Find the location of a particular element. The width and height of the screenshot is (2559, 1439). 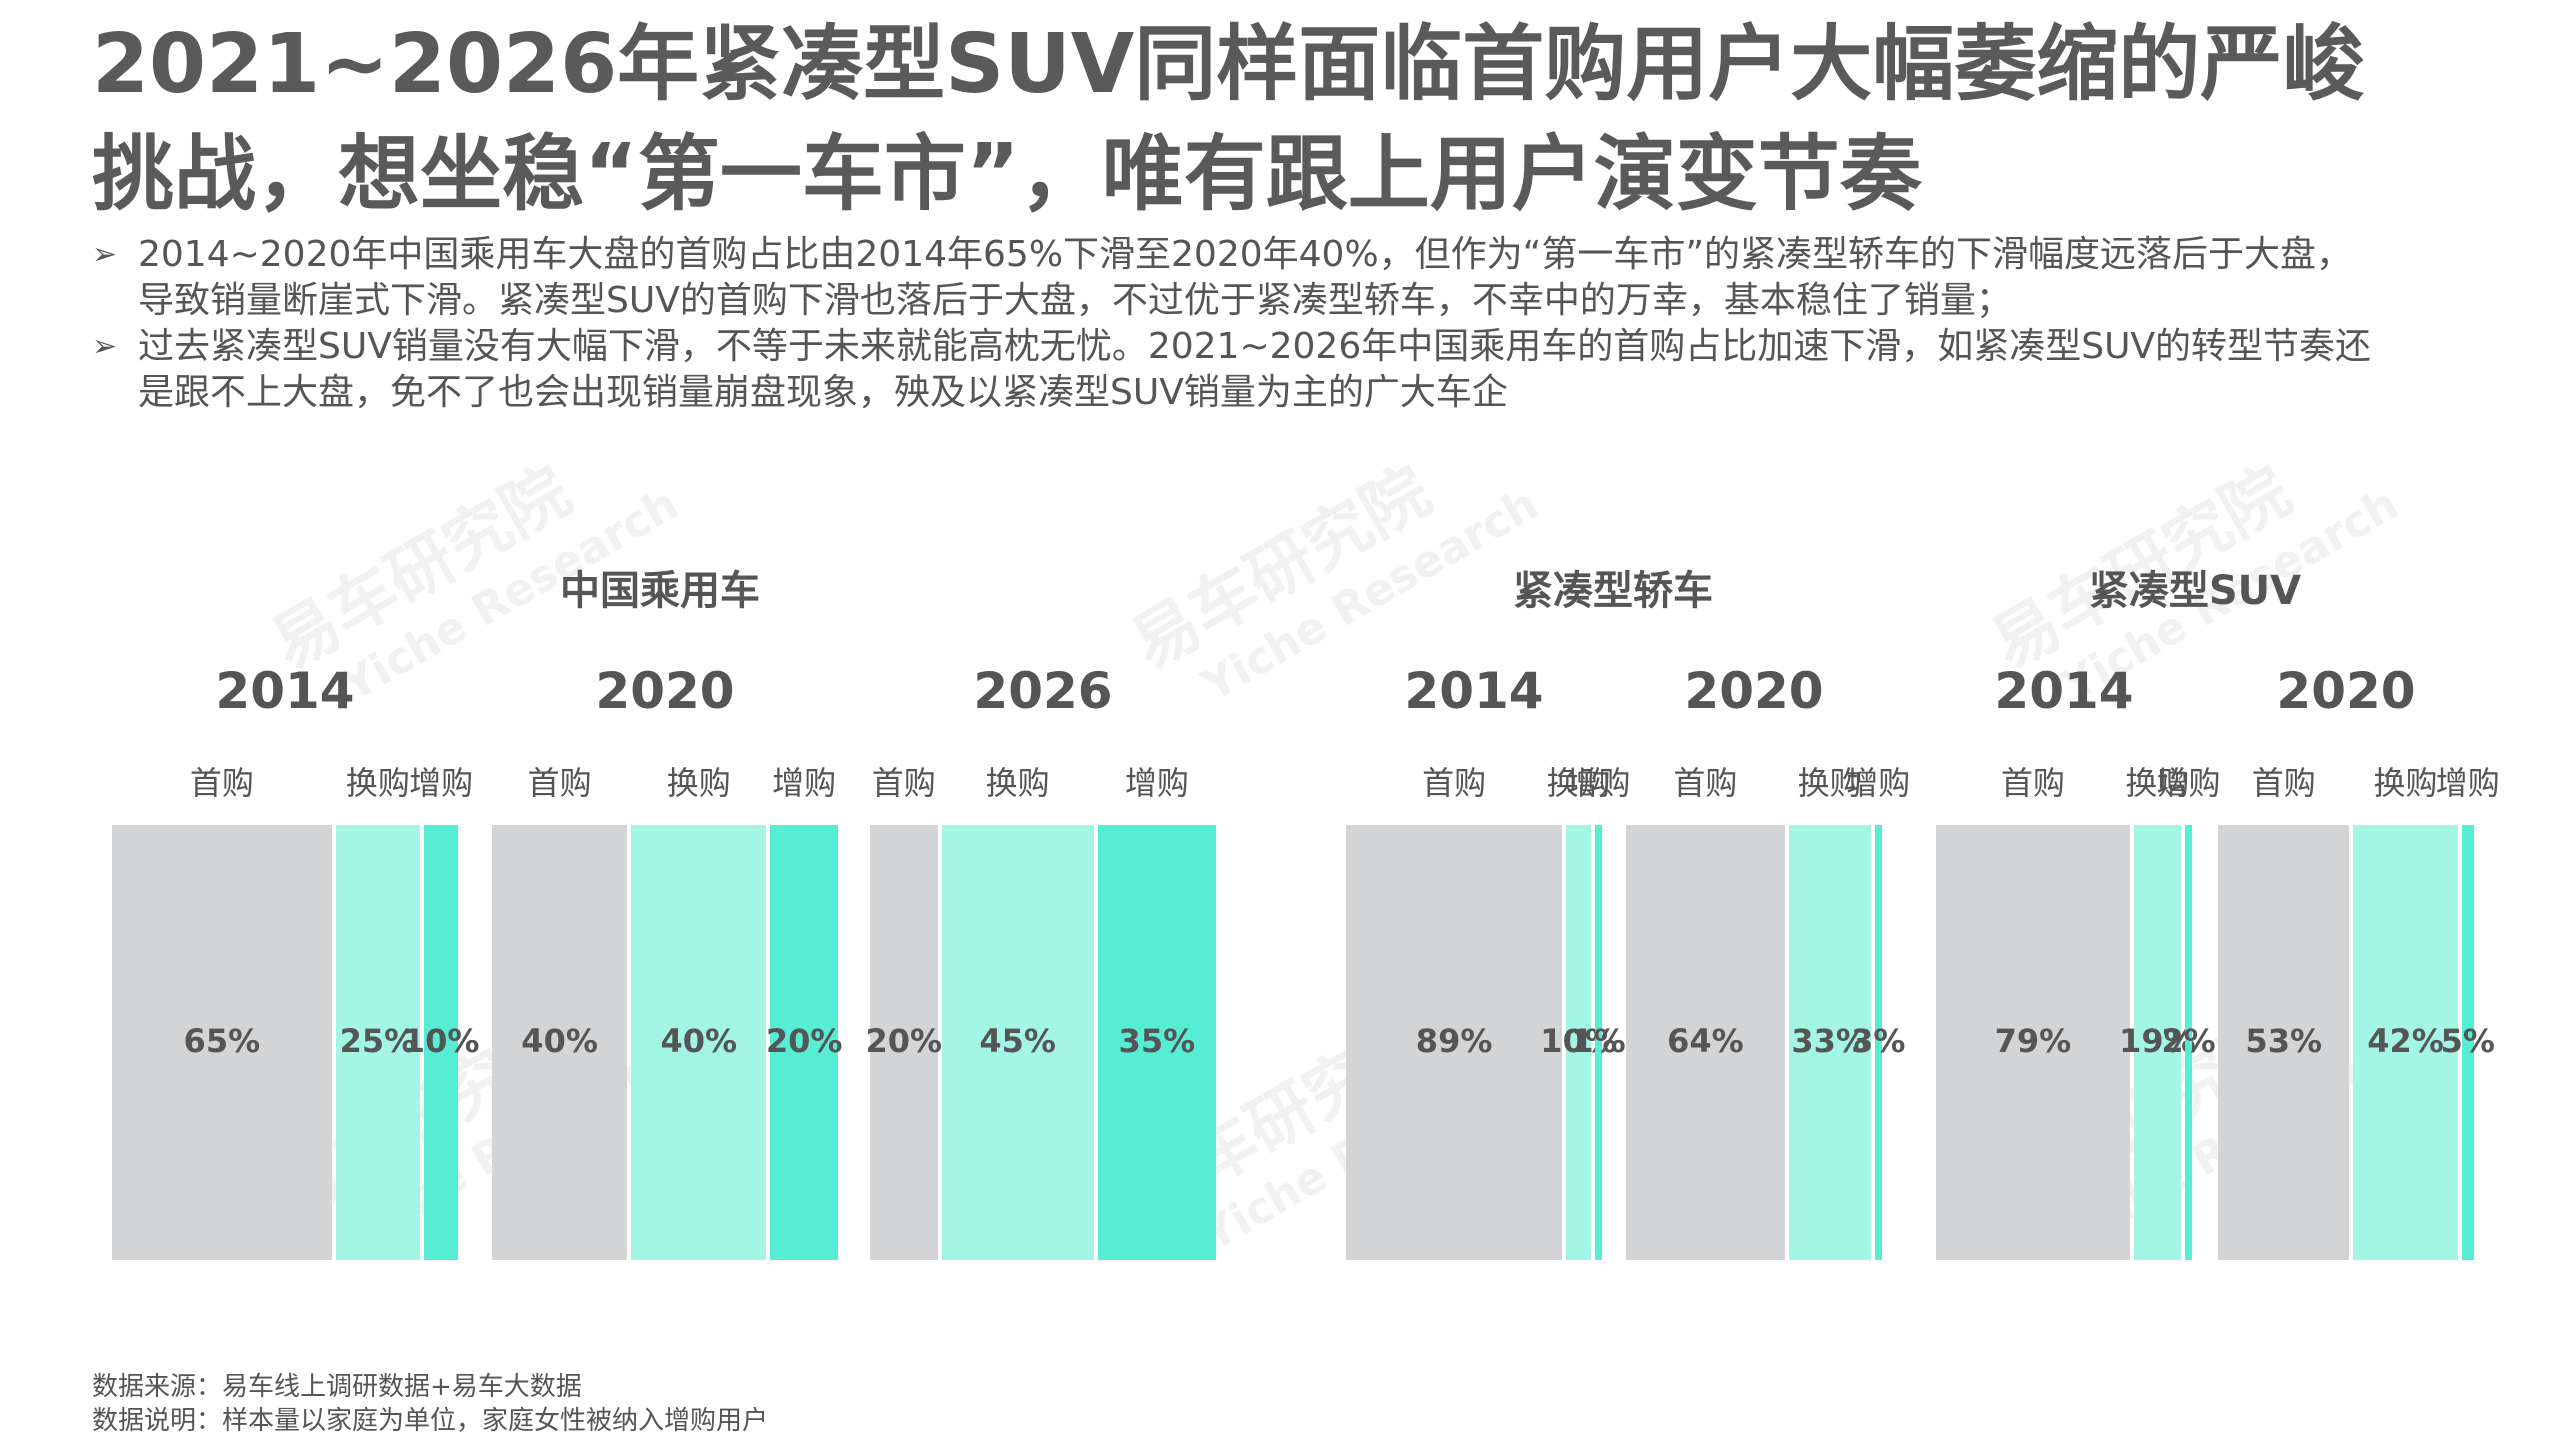

data-label: 1% is located at coordinates (1598, 1041).